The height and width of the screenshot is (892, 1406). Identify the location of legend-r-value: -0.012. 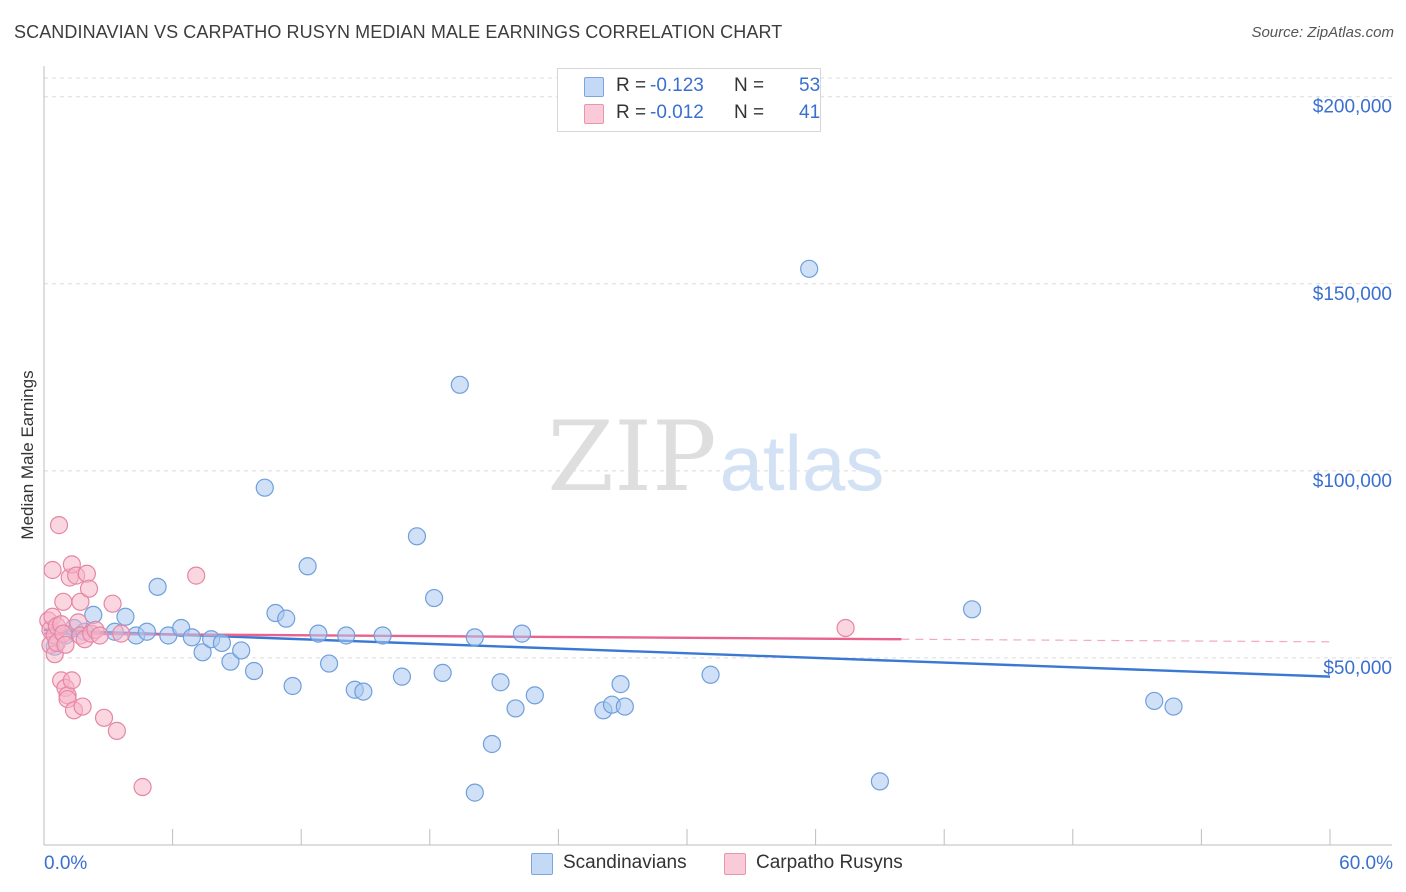
(677, 112).